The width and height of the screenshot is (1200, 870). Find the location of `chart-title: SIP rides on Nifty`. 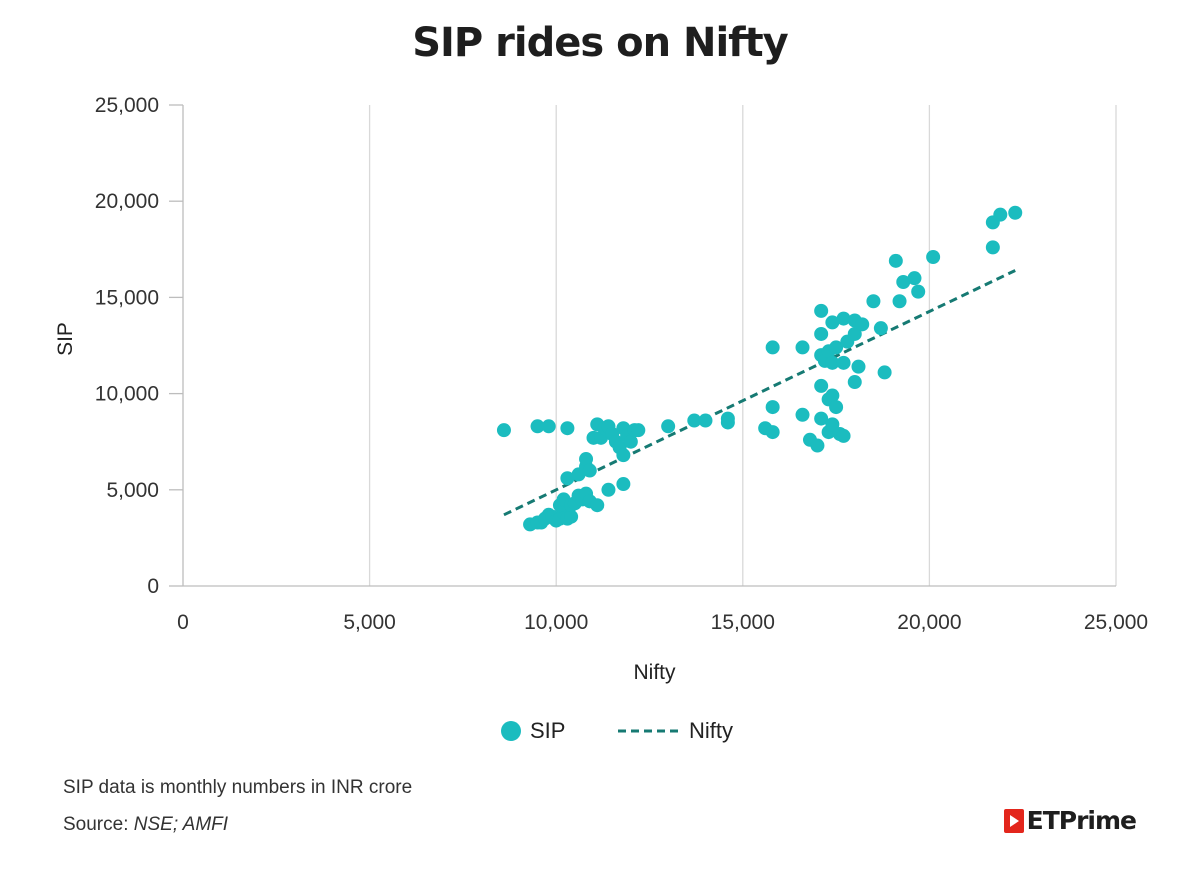

chart-title: SIP rides on Nifty is located at coordinates (600, 43).